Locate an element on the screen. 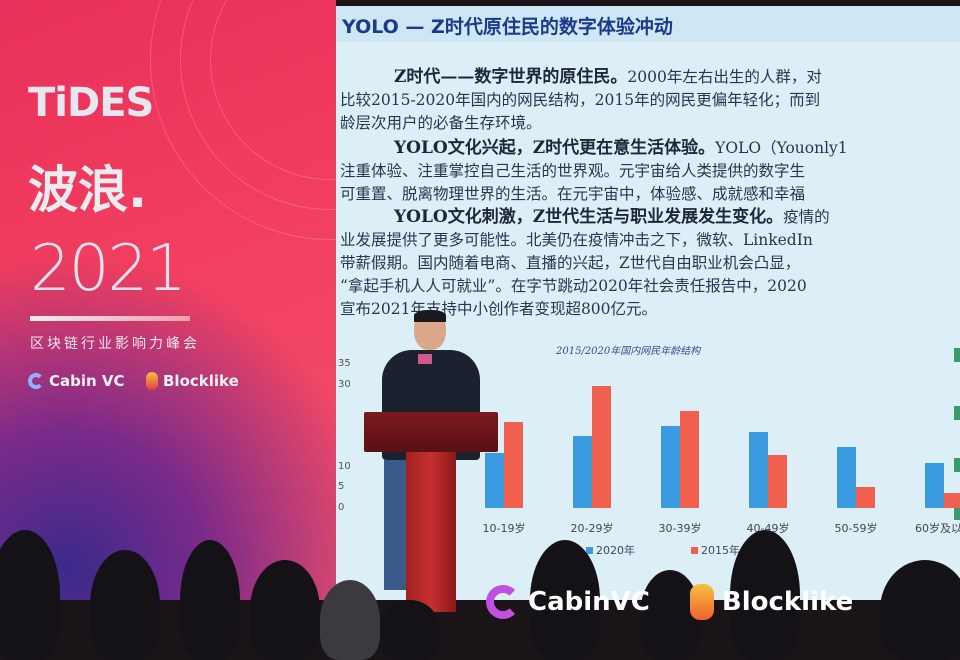 Image resolution: width=960 pixels, height=660 pixels. bar-2020年-50-59岁 is located at coordinates (846, 477).